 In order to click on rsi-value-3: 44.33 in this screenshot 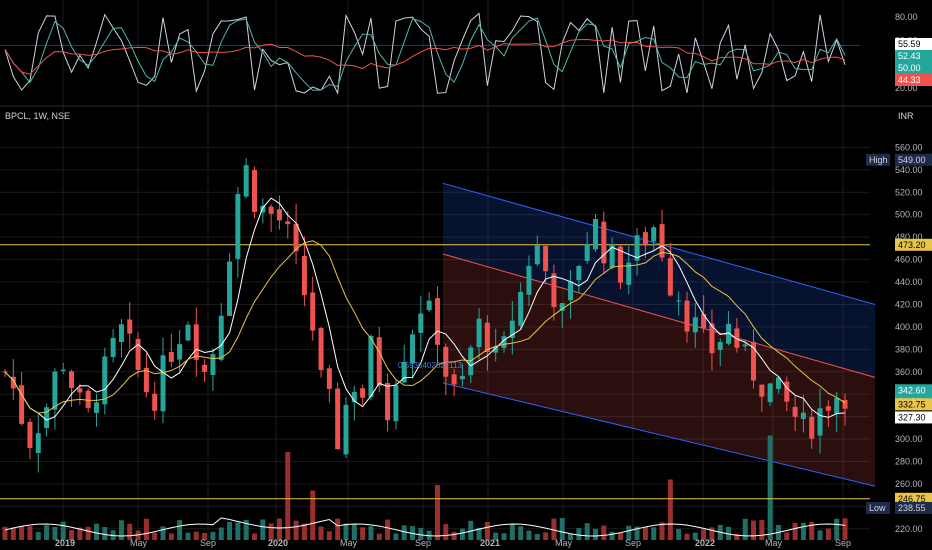, I will do `click(909, 80)`.